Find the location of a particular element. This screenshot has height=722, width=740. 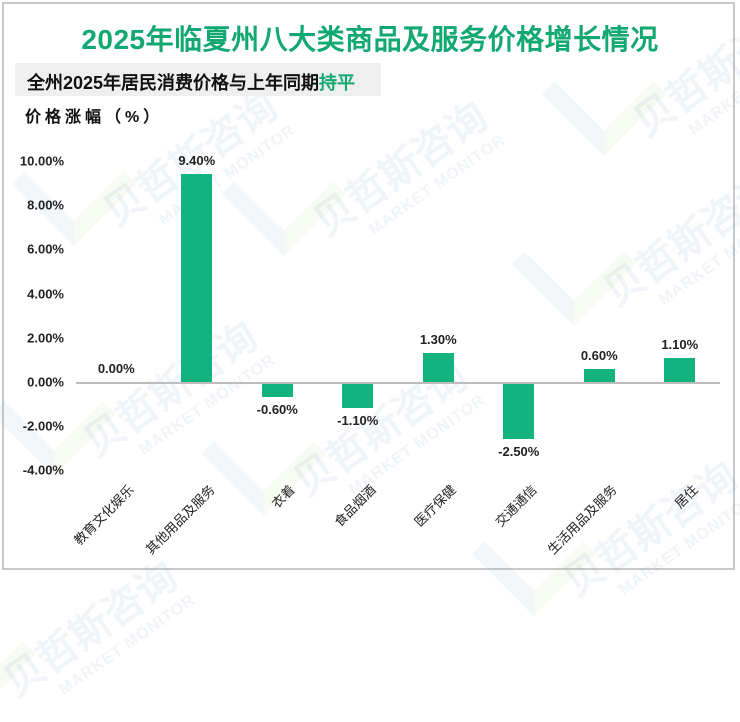

y-axis-label: 价格涨幅（%） is located at coordinates (94, 117).